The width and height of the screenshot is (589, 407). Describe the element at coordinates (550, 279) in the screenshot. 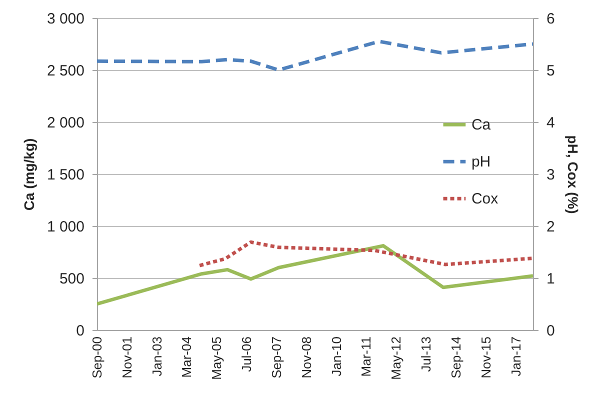

I see `y2-tick-label: 1` at that location.